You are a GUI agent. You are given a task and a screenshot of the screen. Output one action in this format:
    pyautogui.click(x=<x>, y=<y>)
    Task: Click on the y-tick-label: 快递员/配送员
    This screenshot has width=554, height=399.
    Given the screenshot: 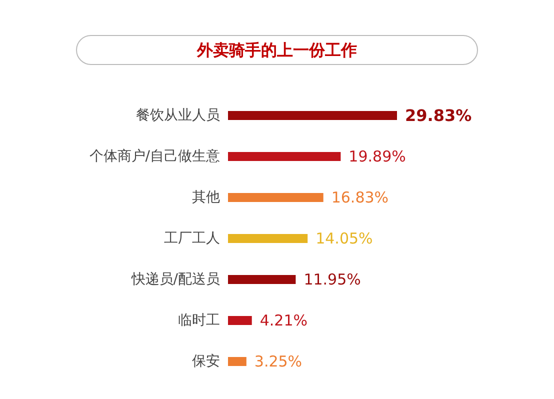 What is the action you would take?
    pyautogui.click(x=175, y=280)
    